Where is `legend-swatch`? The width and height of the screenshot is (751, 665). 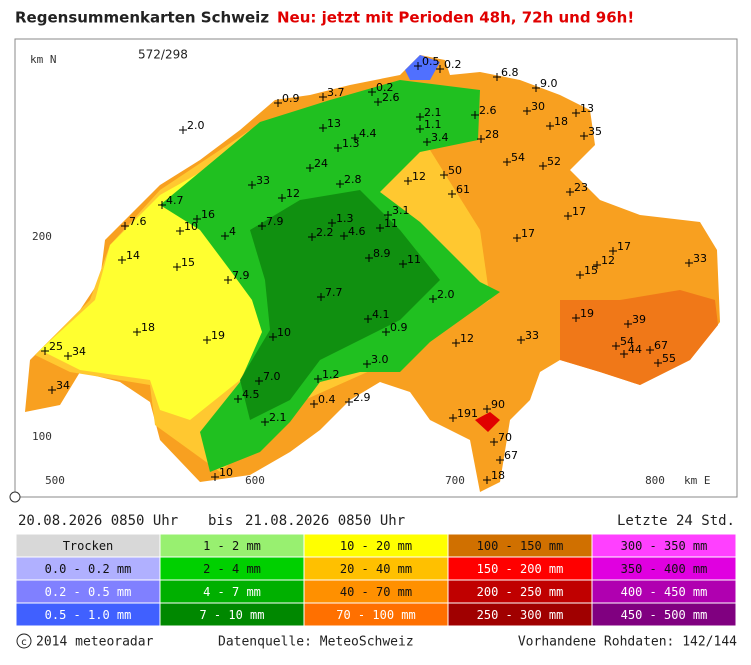
legend-swatch is located at coordinates (664, 614).